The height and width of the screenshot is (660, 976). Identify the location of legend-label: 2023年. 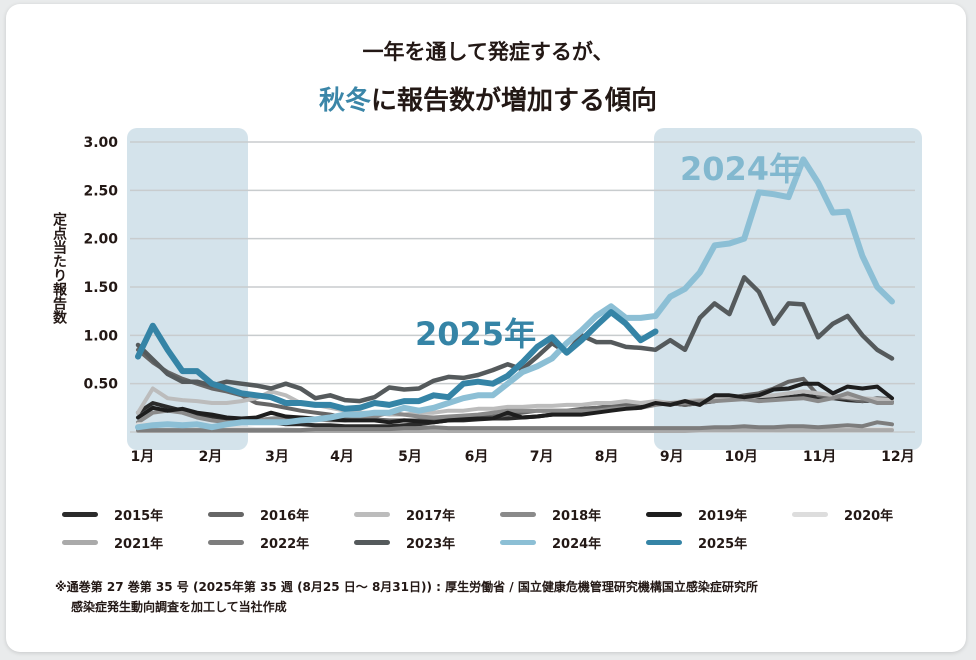
(431, 544).